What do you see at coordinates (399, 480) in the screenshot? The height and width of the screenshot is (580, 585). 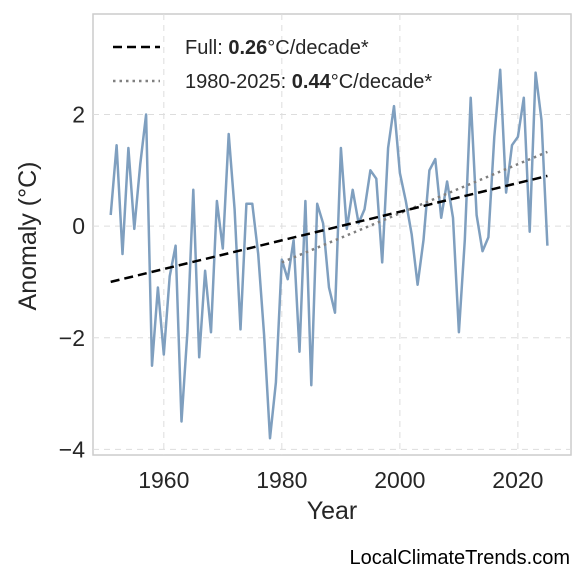 I see `x-tick-label: 2000` at bounding box center [399, 480].